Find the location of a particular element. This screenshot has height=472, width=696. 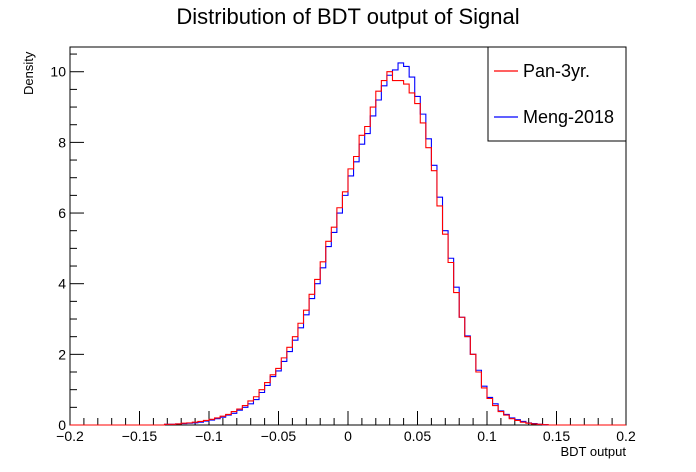

y-axis-label: Density is located at coordinates (28, 73).